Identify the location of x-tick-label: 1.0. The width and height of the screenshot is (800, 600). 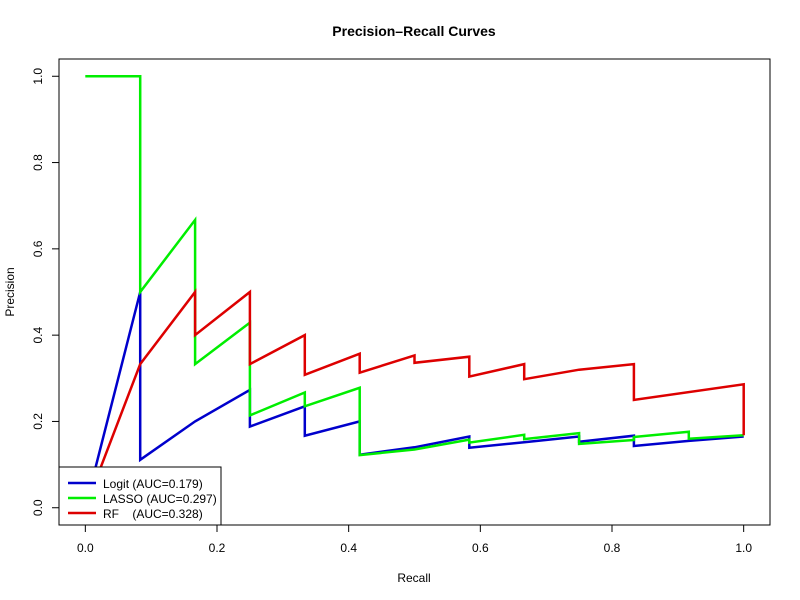
(743, 548).